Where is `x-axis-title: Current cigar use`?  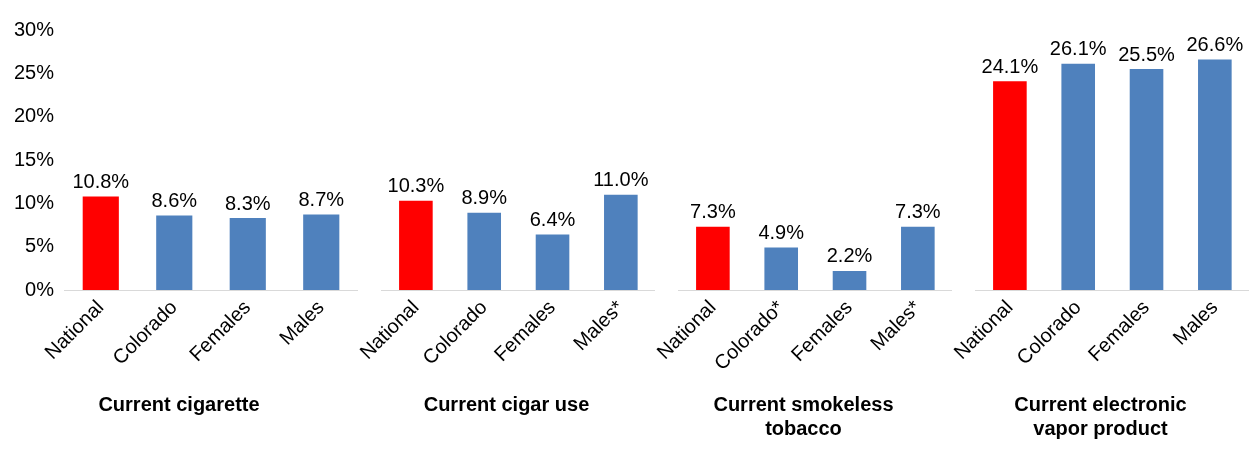 x-axis-title: Current cigar use is located at coordinates (506, 404).